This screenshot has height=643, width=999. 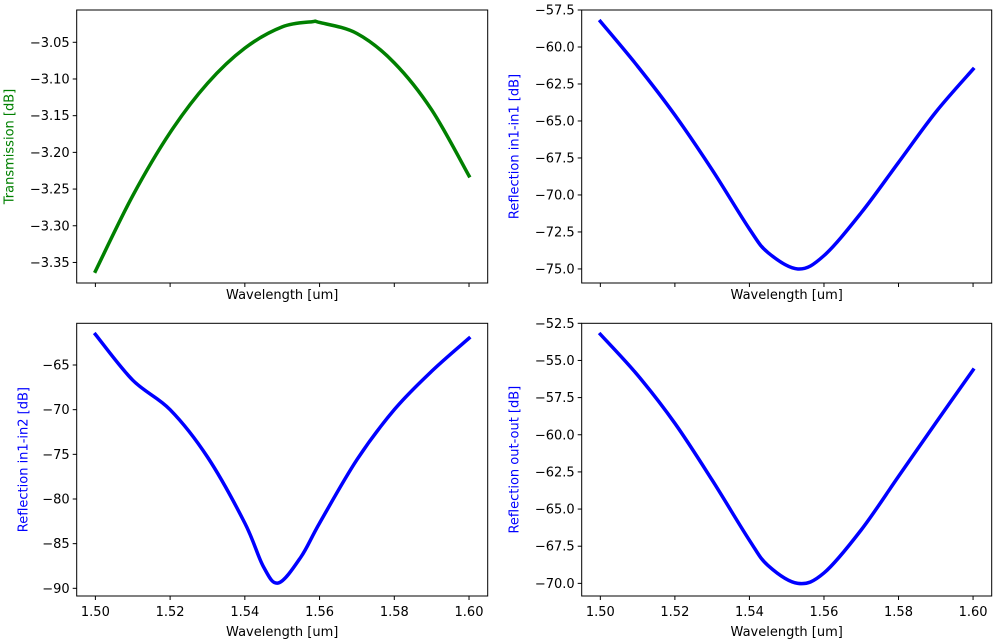 What do you see at coordinates (50, 263) in the screenshot?
I see `y-tick-label: −3.35` at bounding box center [50, 263].